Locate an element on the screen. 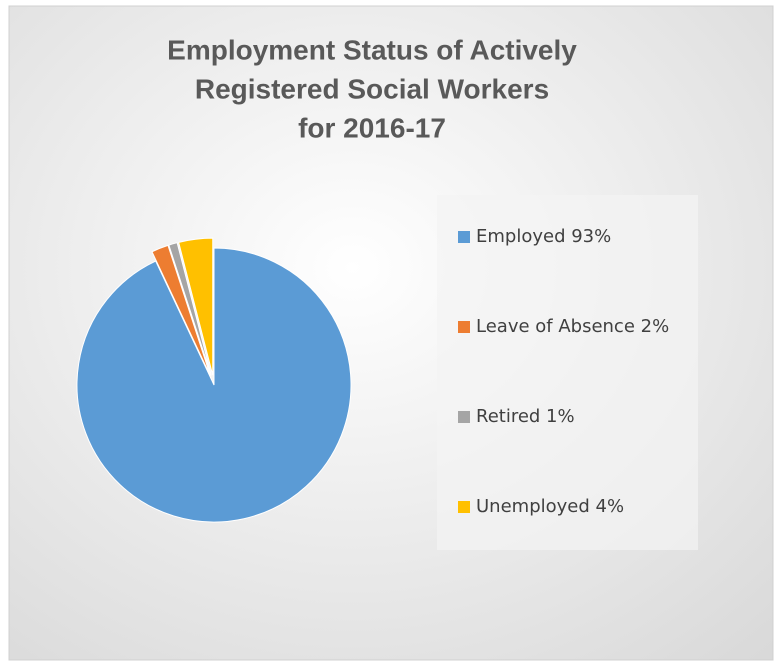  chart-title: for 2016-17 is located at coordinates (372, 127).